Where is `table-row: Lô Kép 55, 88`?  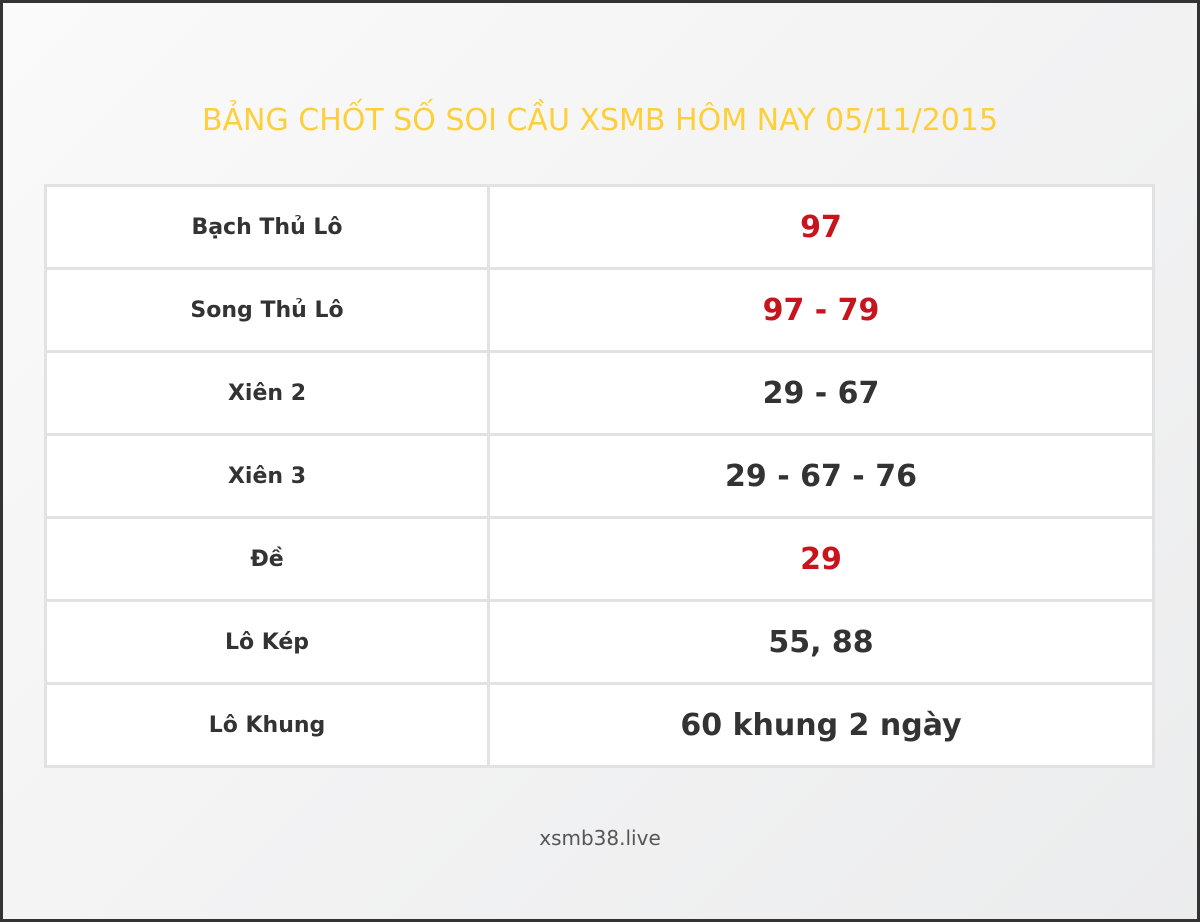
table-row: Lô Kép 55, 88 is located at coordinates (599, 642).